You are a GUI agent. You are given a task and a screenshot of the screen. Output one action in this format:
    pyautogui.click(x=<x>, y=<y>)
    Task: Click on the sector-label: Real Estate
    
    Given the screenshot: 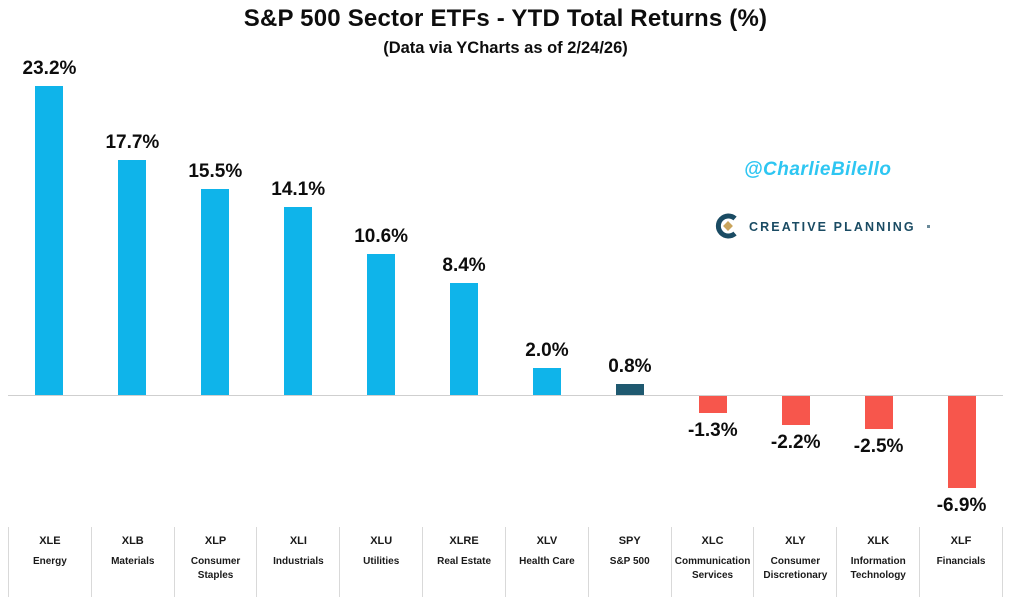 What is the action you would take?
    pyautogui.click(x=464, y=561)
    